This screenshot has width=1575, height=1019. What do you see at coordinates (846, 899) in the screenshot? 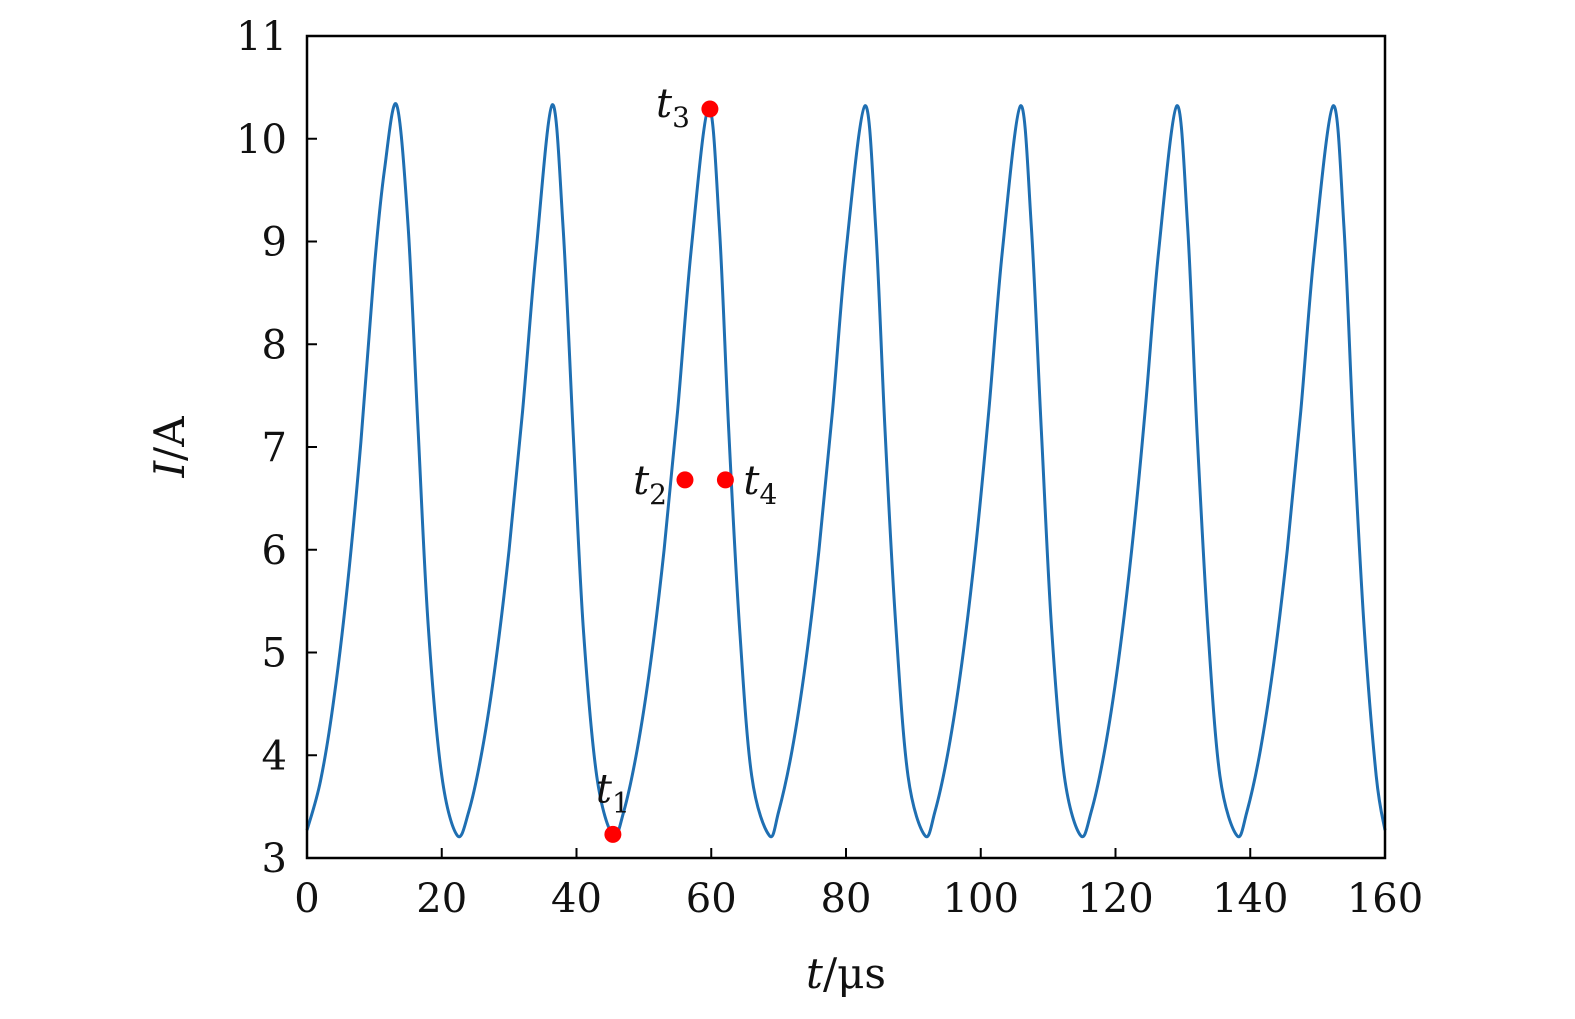
I see `x-tick-label: 80` at bounding box center [846, 899].